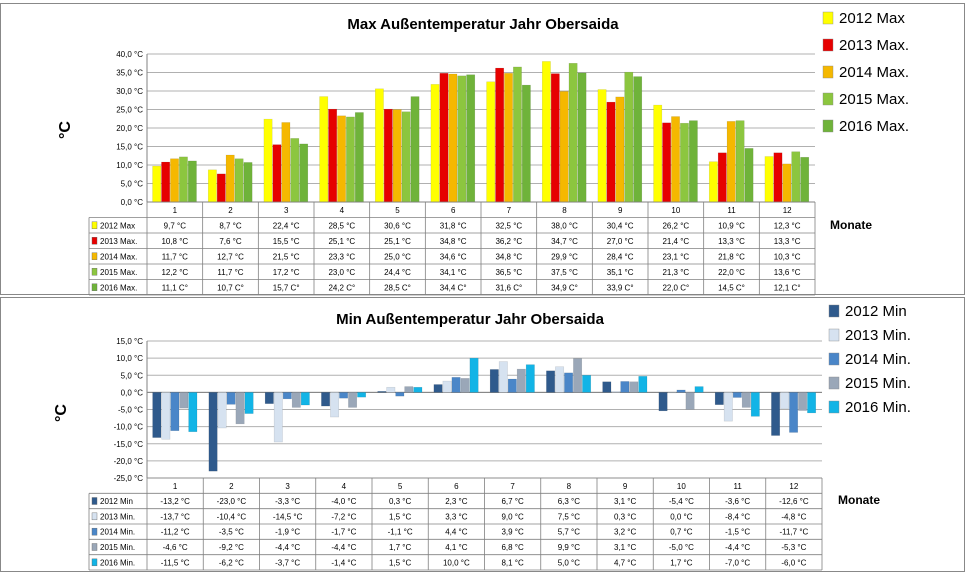  I want to click on min-legend-label: 2014 Min., so click(878, 359).